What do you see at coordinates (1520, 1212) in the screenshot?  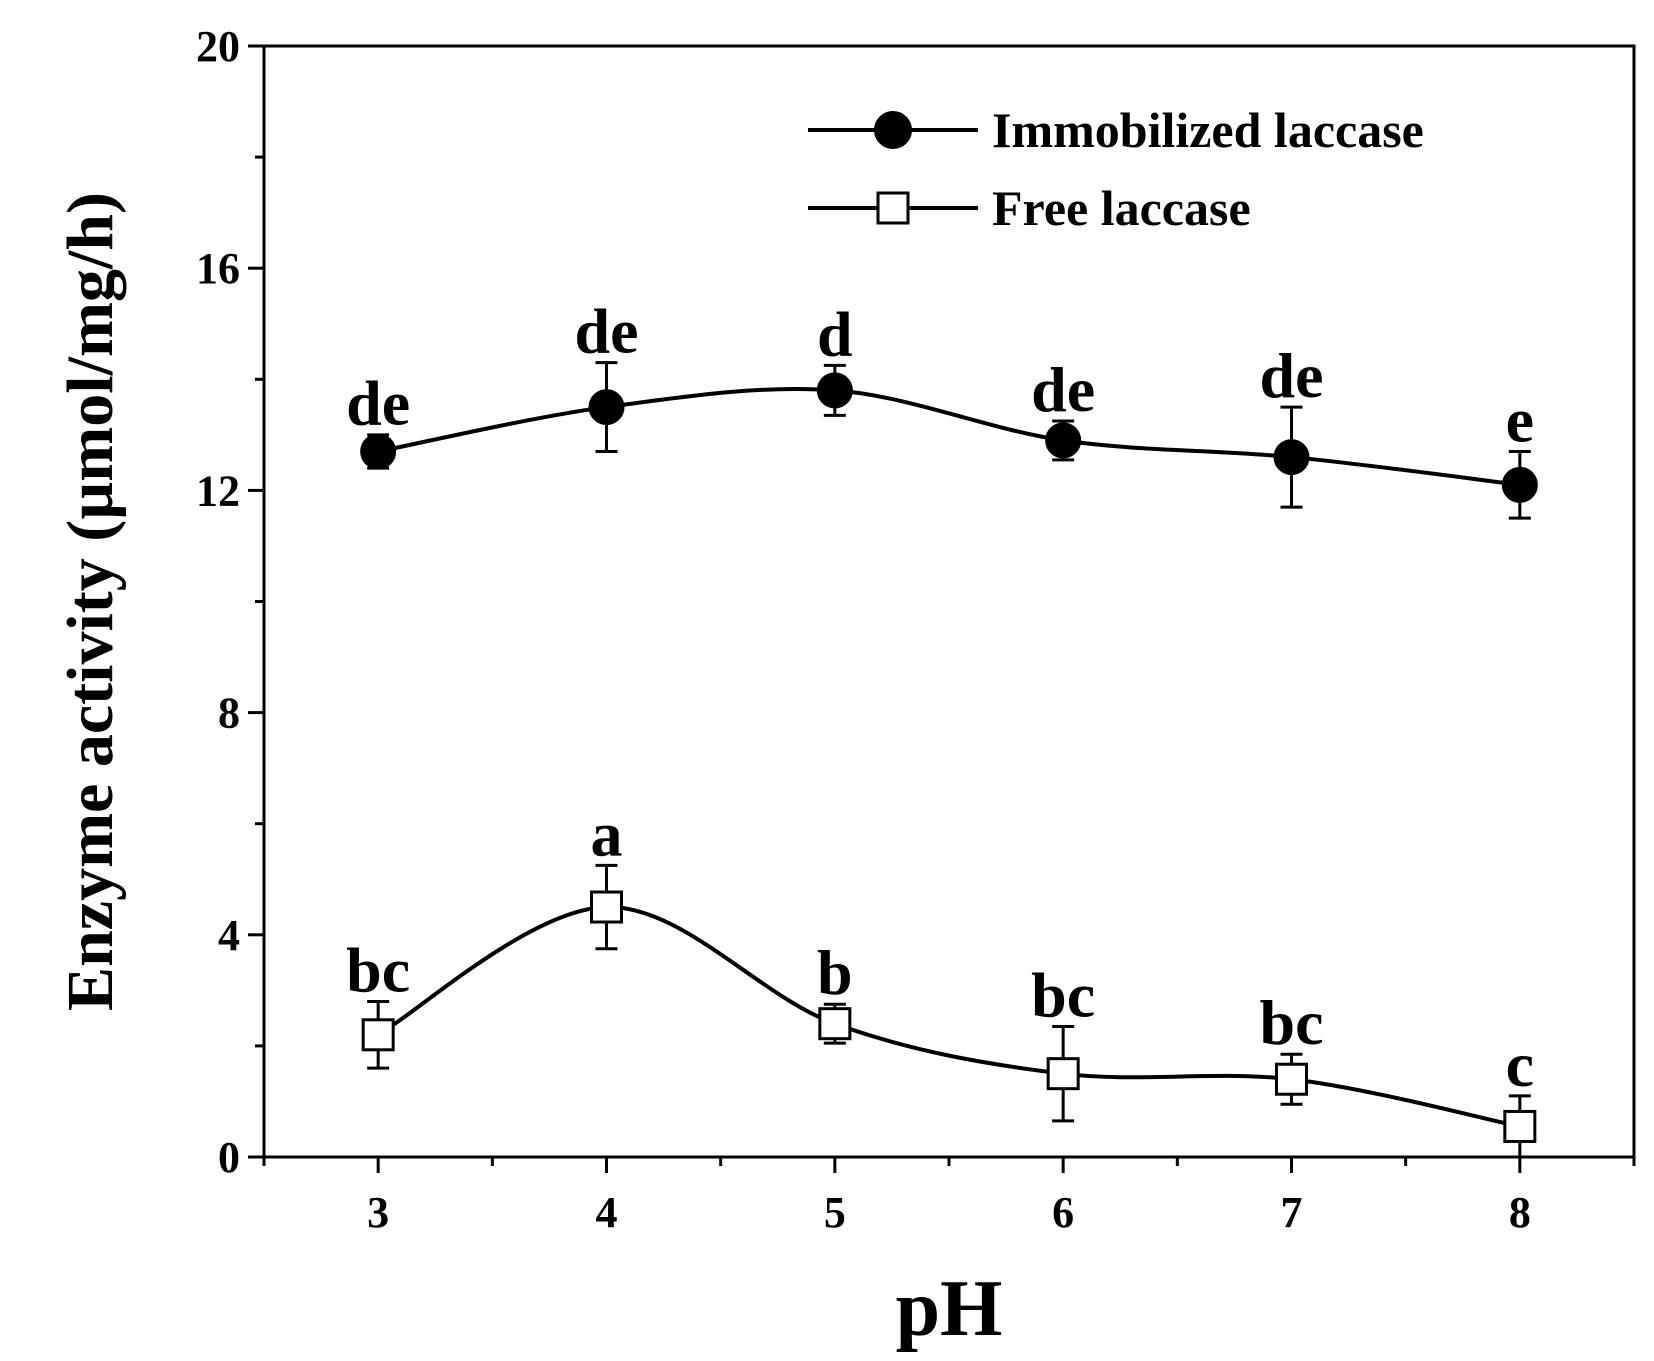 I see `x-tick-label: 8` at bounding box center [1520, 1212].